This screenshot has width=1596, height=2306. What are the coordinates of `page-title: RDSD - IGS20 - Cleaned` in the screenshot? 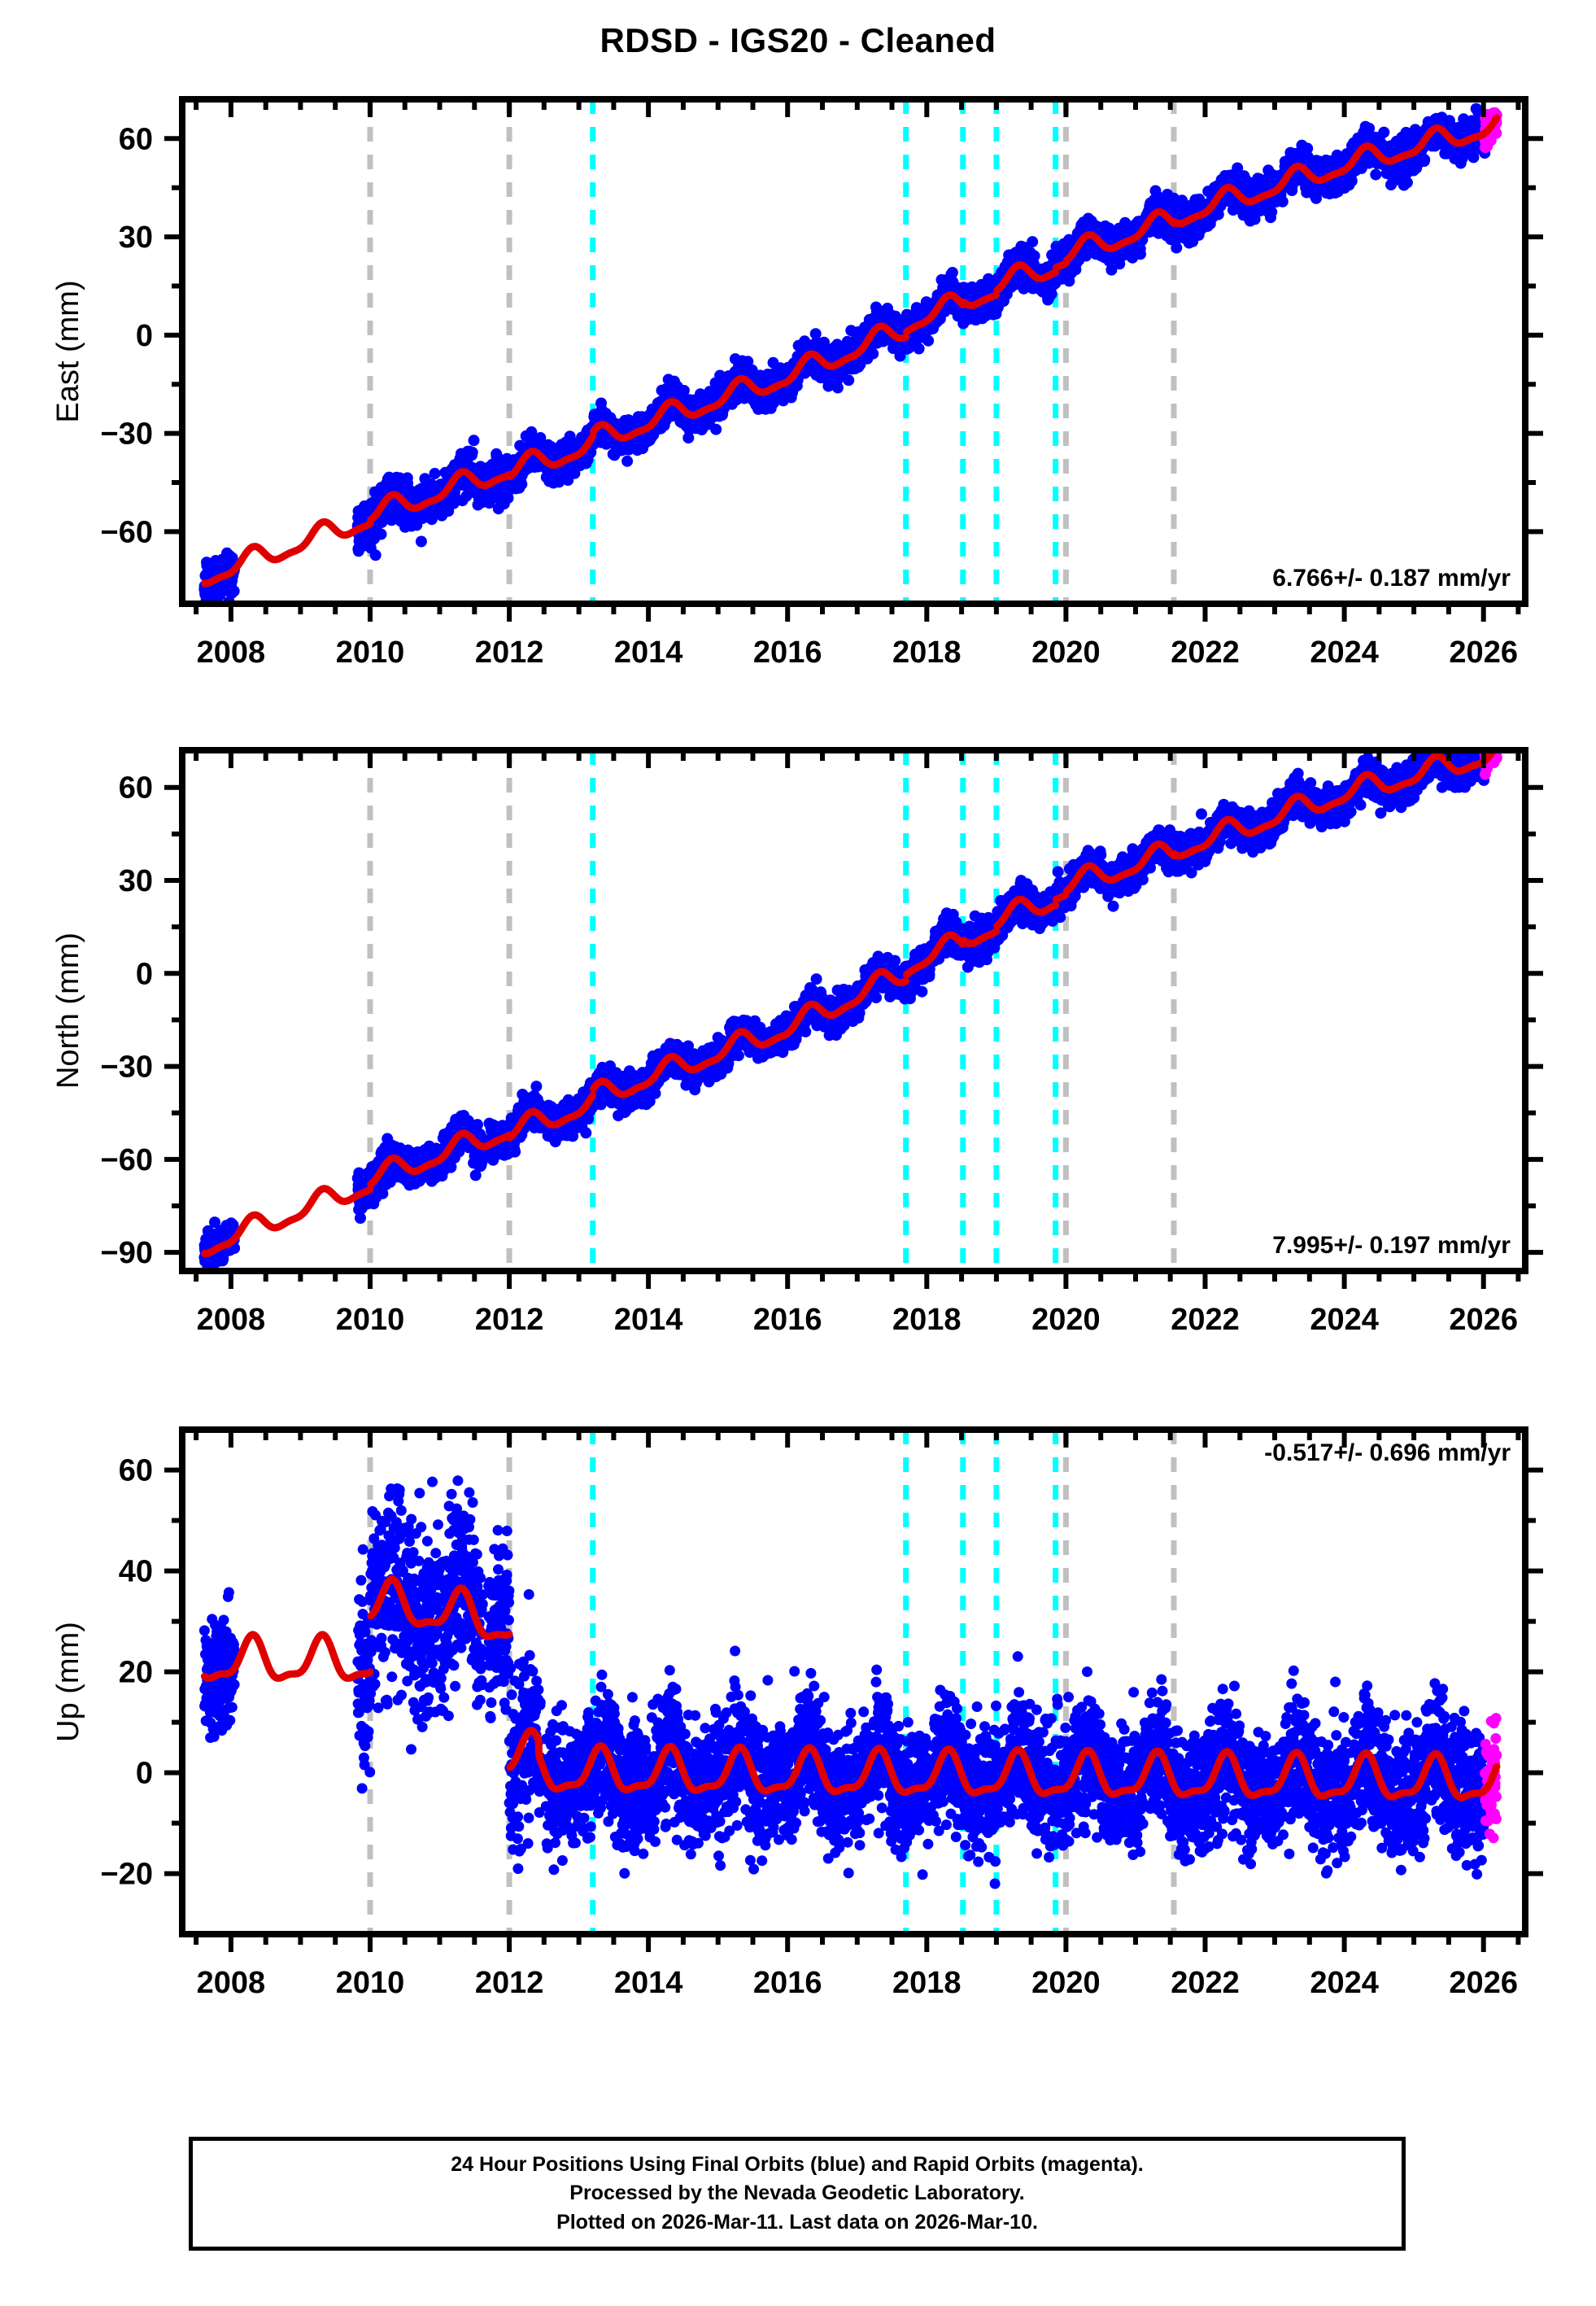 It's located at (798, 40).